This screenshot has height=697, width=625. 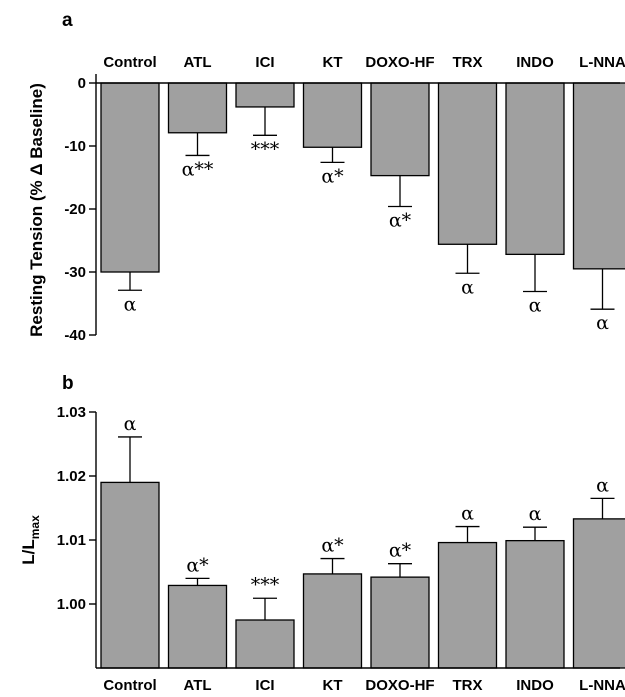 I want to click on panel-b-ytick-label-3: 1.03, so click(x=71, y=412).